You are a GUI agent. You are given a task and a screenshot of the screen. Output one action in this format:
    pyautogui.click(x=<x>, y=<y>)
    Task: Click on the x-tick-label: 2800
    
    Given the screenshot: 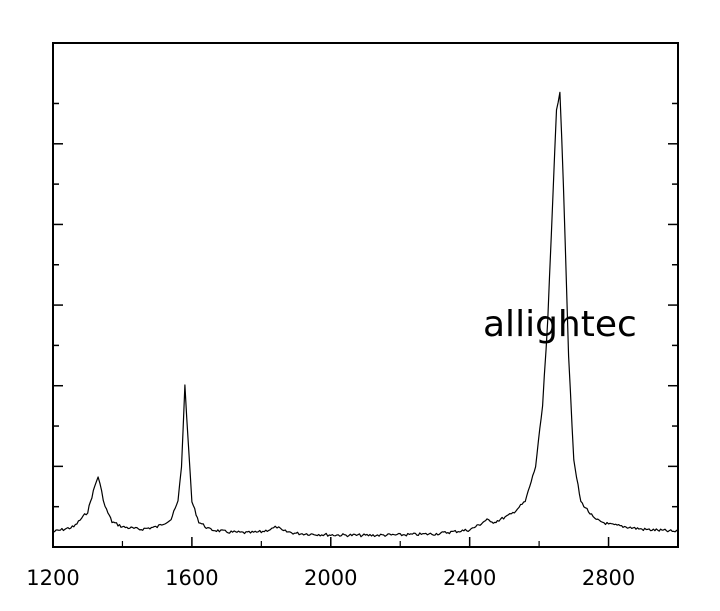 What is the action you would take?
    pyautogui.click(x=608, y=578)
    